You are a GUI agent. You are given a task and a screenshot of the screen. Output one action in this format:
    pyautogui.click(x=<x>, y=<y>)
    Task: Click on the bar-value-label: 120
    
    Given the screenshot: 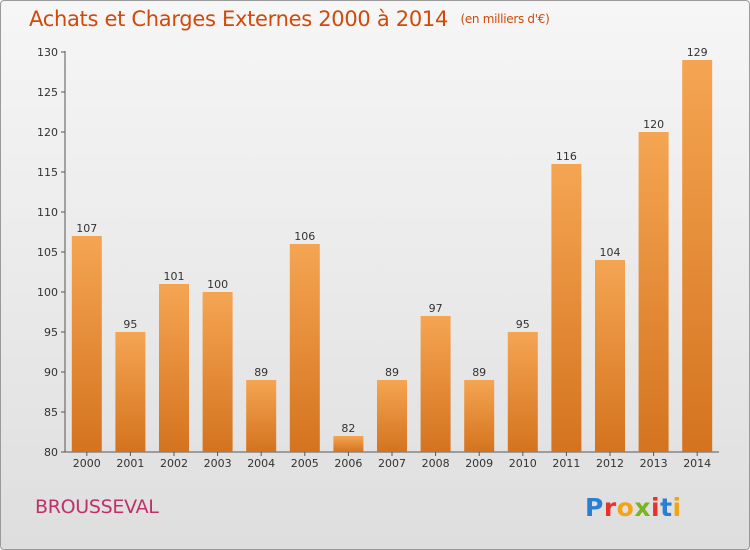 What is the action you would take?
    pyautogui.click(x=653, y=124)
    